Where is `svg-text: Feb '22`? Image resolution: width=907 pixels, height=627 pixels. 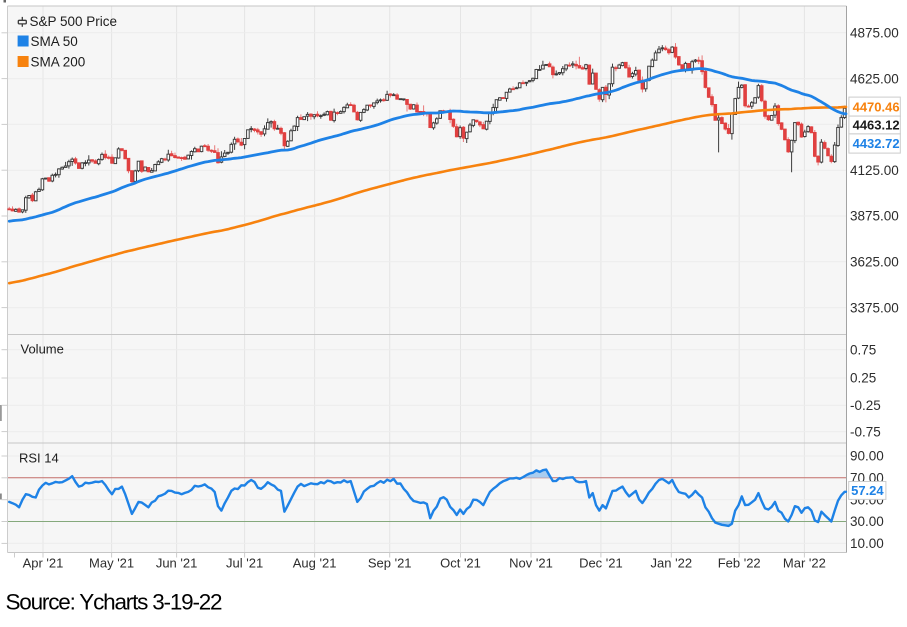 svg-text: Feb '22 is located at coordinates (739, 562).